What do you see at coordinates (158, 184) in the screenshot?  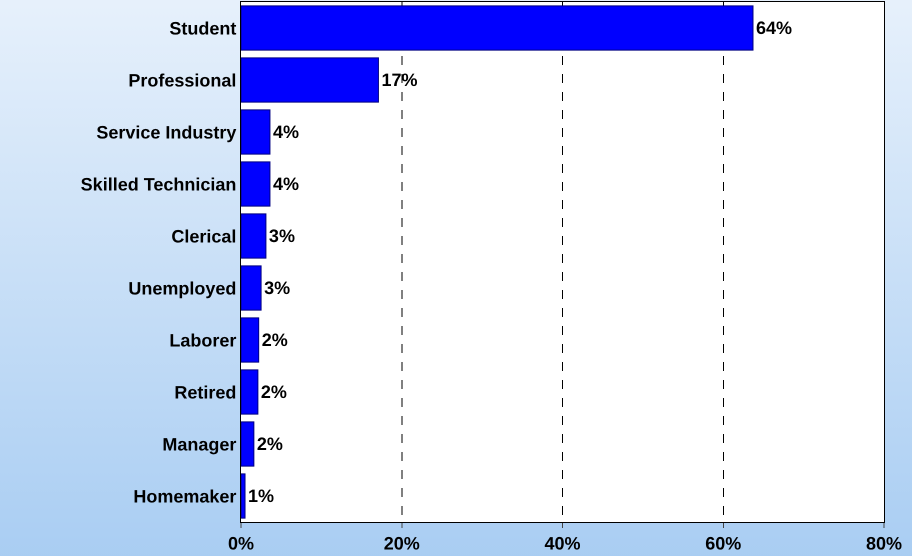 I see `y-tick-label: Skilled Technician` at bounding box center [158, 184].